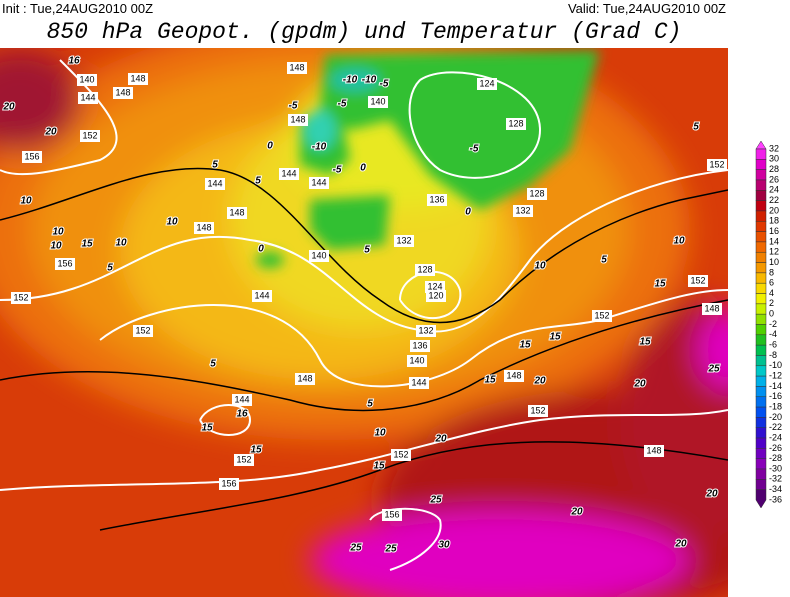  Describe the element at coordinates (774, 262) in the screenshot. I see `colorbar-label: 10` at that location.